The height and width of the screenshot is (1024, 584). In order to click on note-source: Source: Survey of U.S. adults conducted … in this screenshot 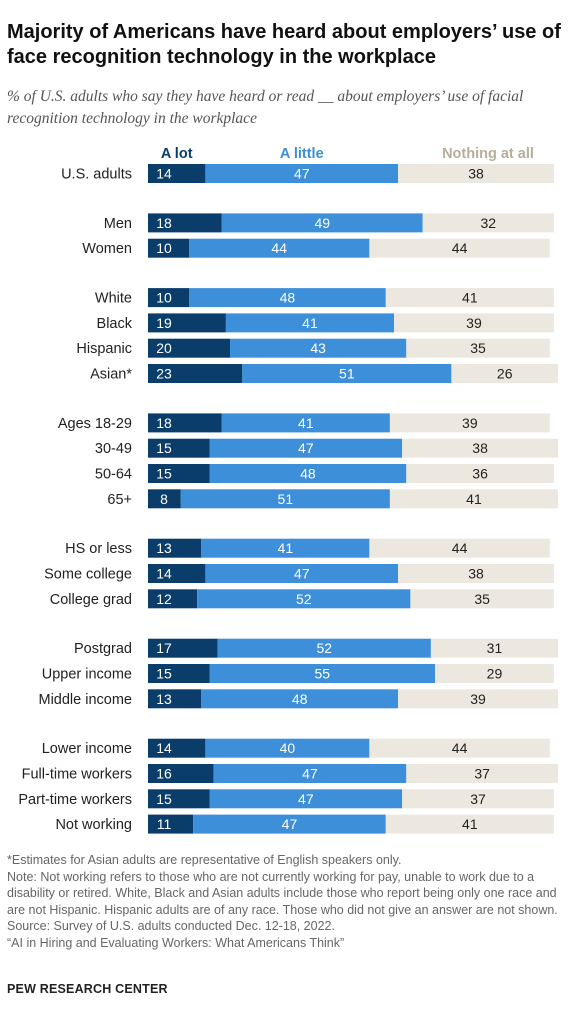, I will do `click(171, 926)`.